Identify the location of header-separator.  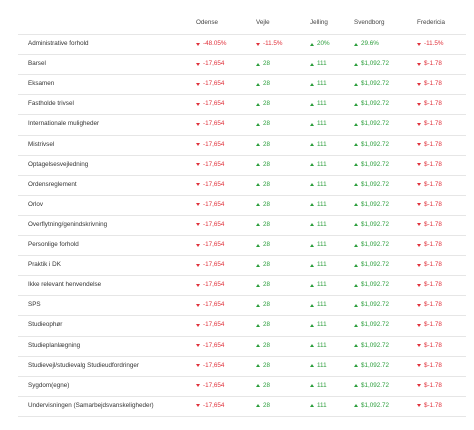
(242, 34).